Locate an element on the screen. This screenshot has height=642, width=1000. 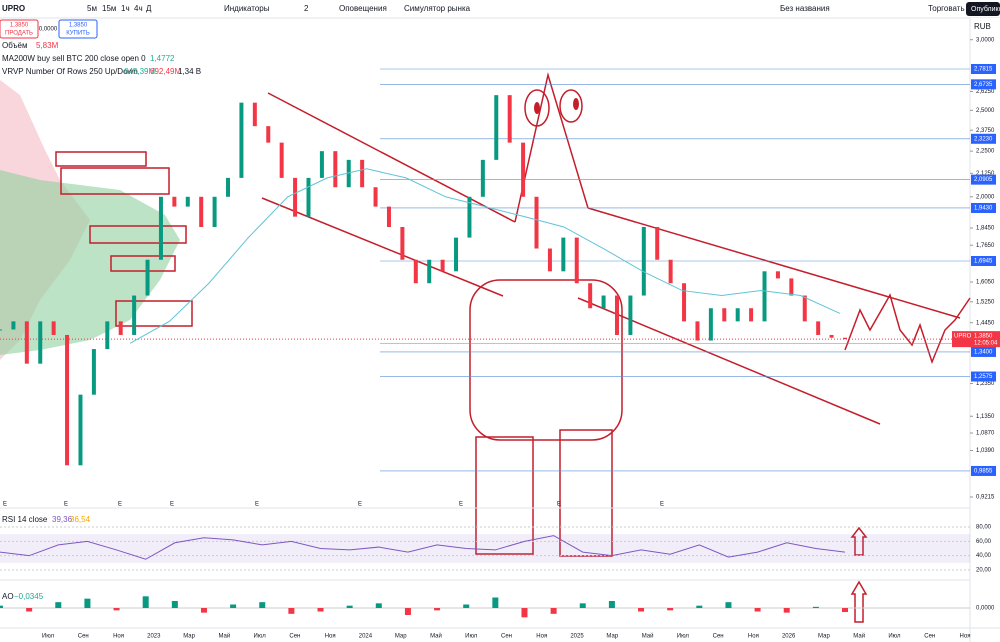
rsi-line is located at coordinates (423, 547).